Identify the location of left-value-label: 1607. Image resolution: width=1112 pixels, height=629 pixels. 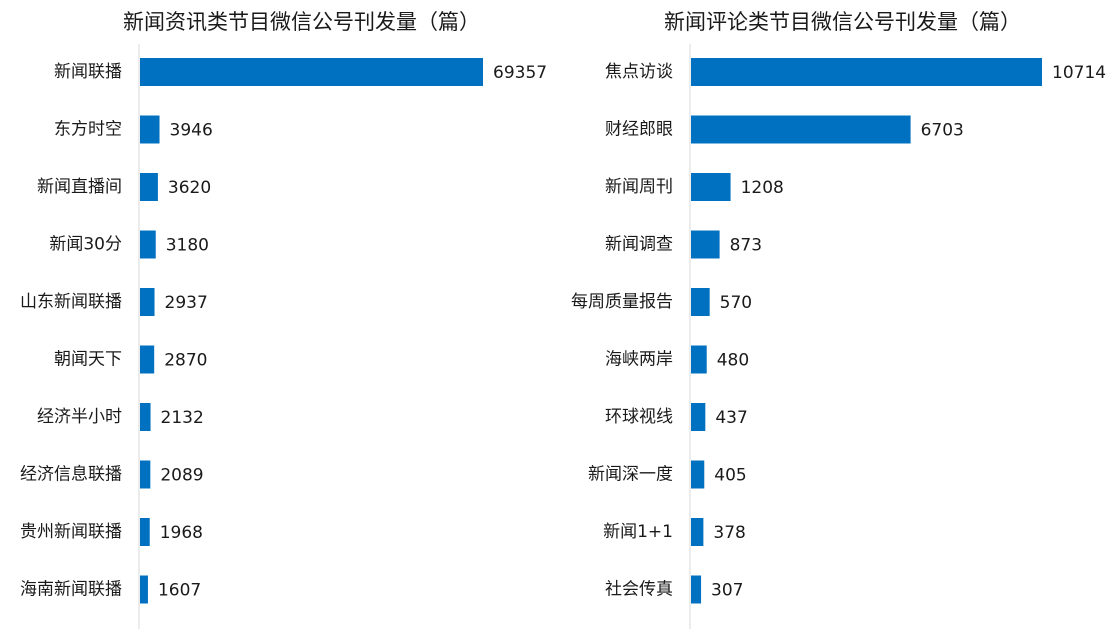
(179, 591).